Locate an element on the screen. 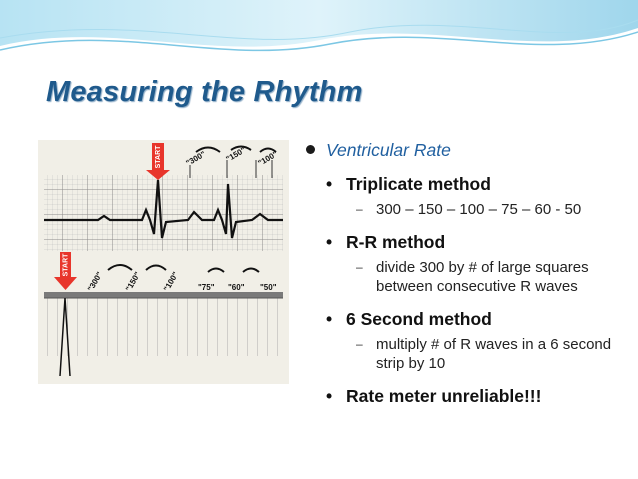  bullet-dot-icon is located at coordinates (310, 149).